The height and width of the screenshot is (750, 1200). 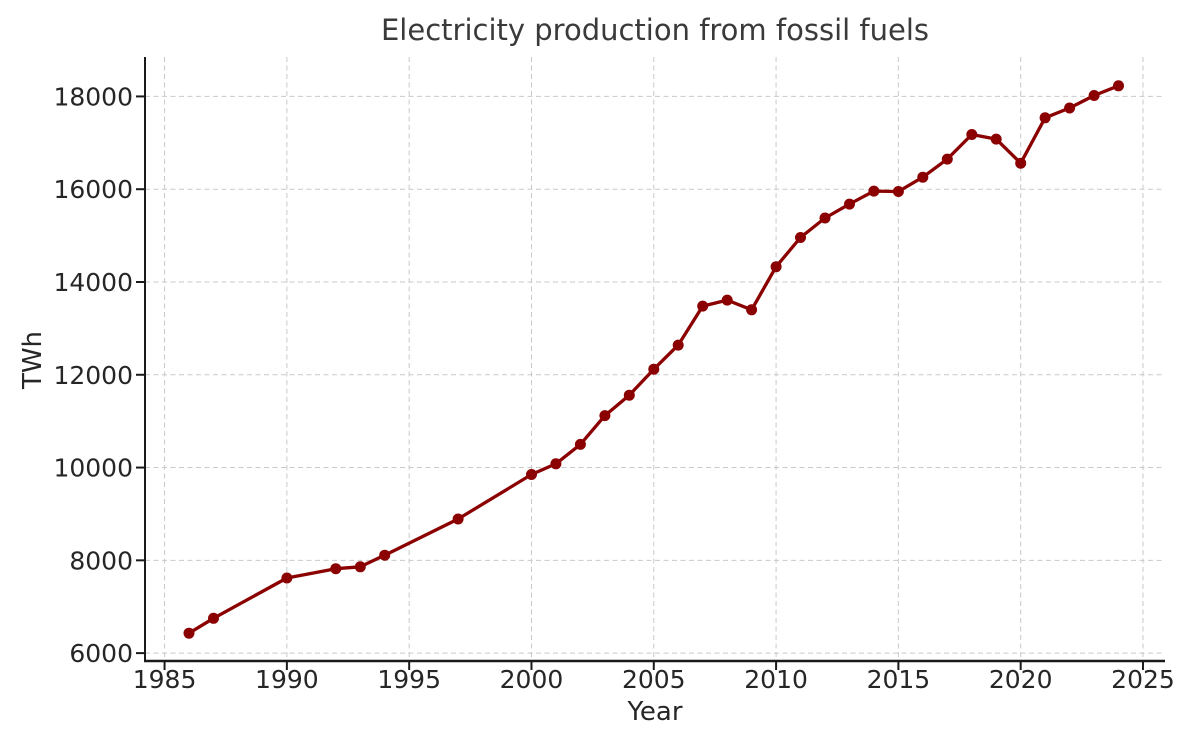 I want to click on y-tick-label: 12000, so click(x=93, y=375).